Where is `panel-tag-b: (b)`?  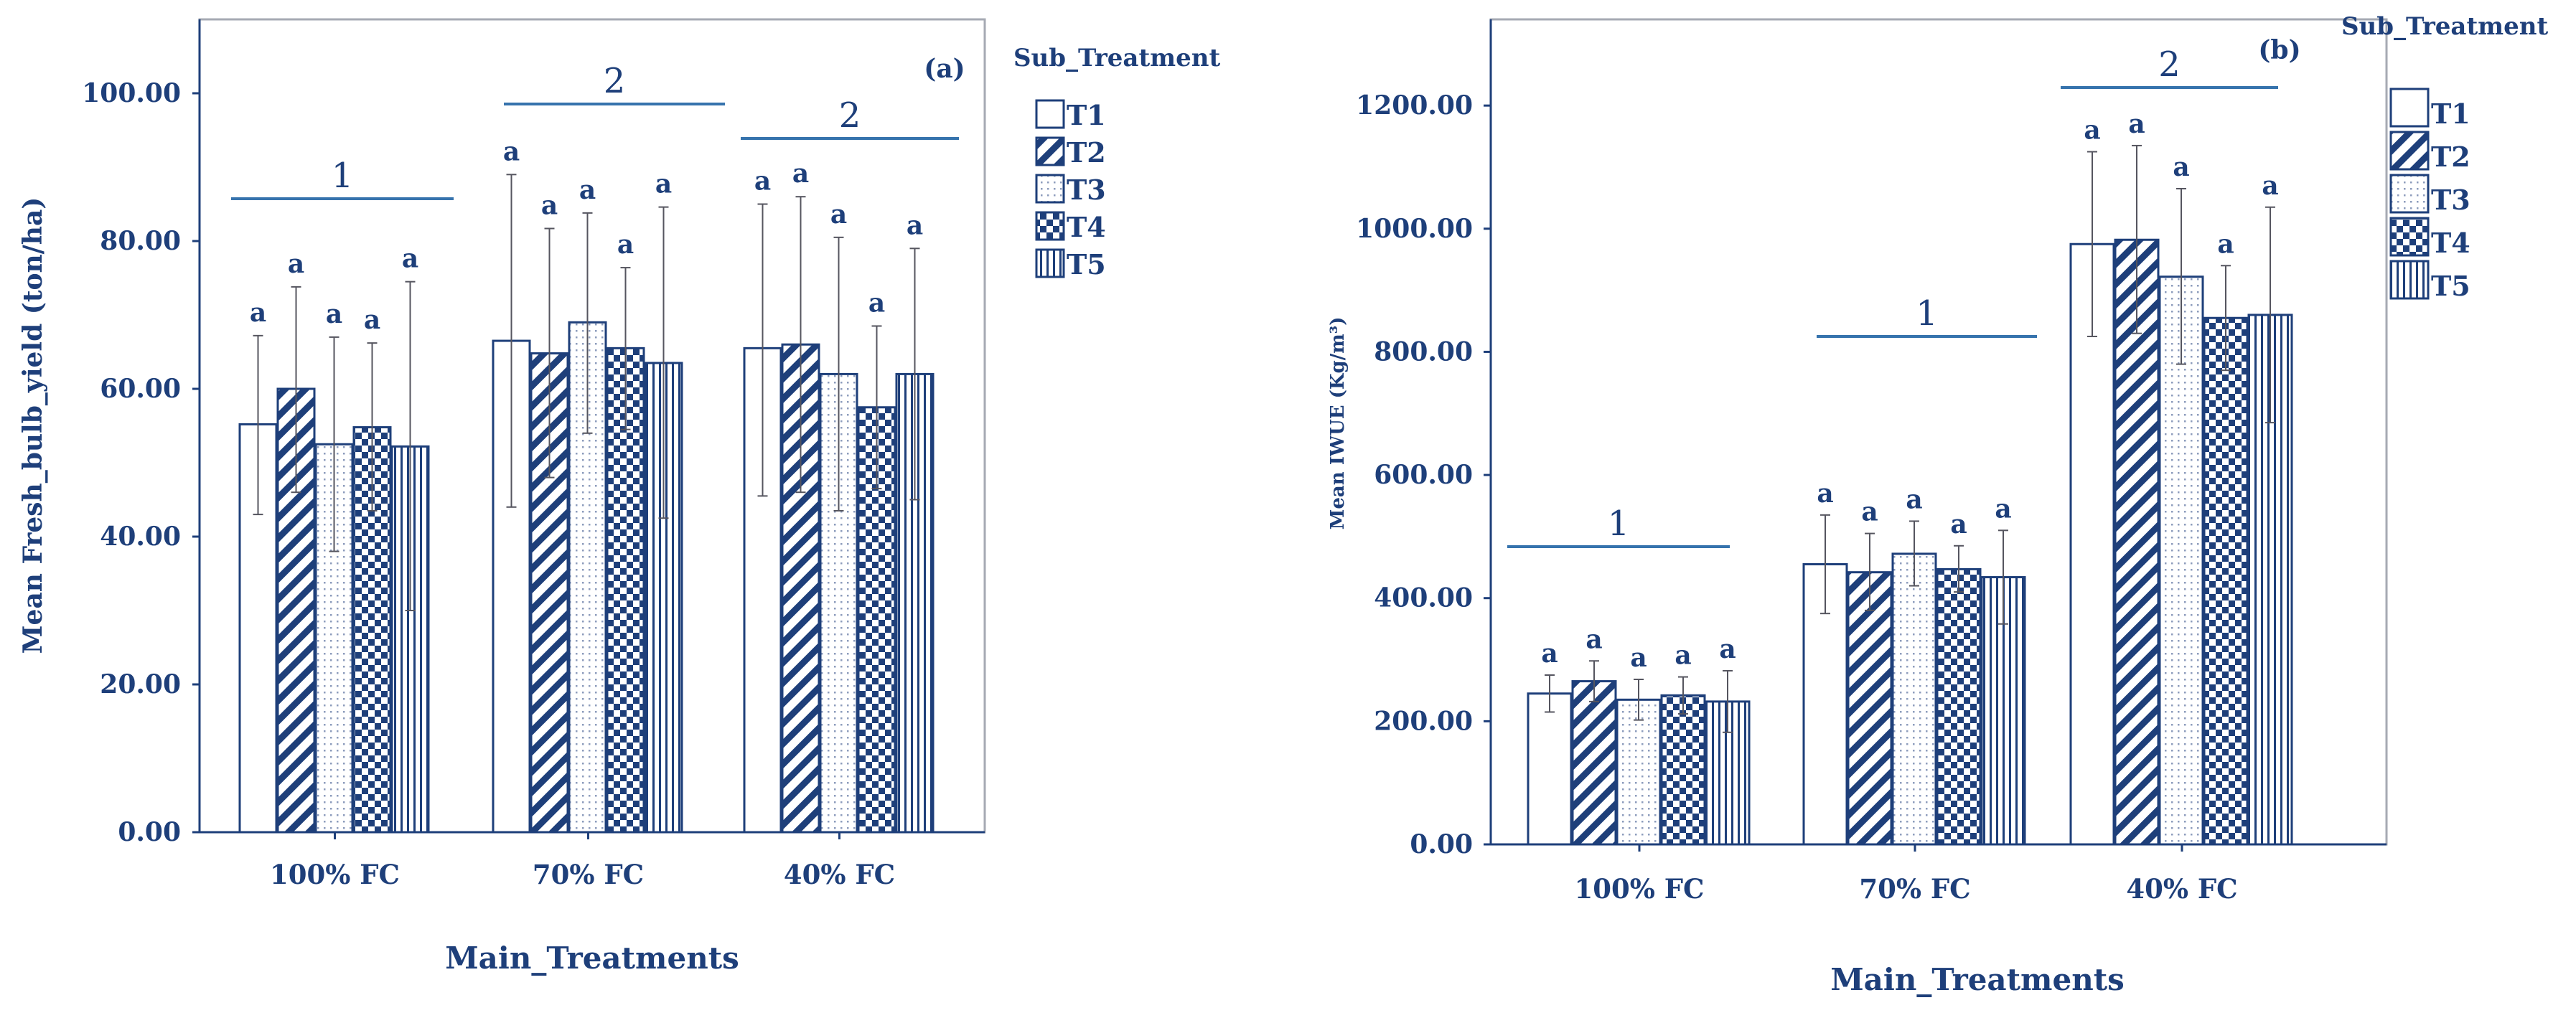 panel-tag-b: (b) is located at coordinates (2279, 50).